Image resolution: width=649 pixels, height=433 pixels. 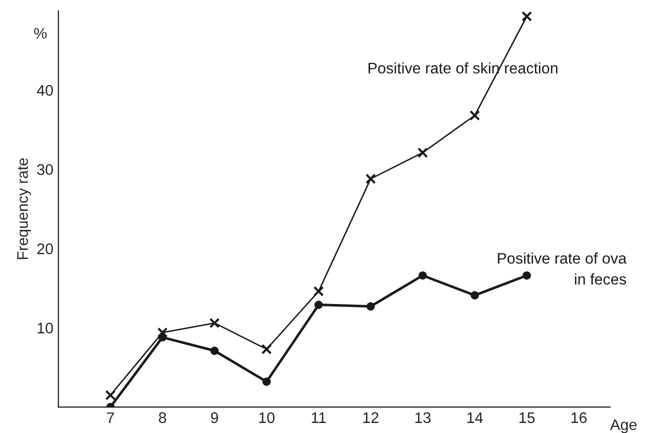 What do you see at coordinates (370, 417) in the screenshot?
I see `x-tick-label: 12` at bounding box center [370, 417].